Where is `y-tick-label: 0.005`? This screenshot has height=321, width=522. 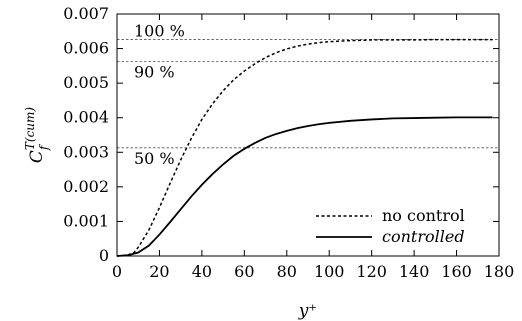
y-tick-label: 0.005 is located at coordinates (86, 82).